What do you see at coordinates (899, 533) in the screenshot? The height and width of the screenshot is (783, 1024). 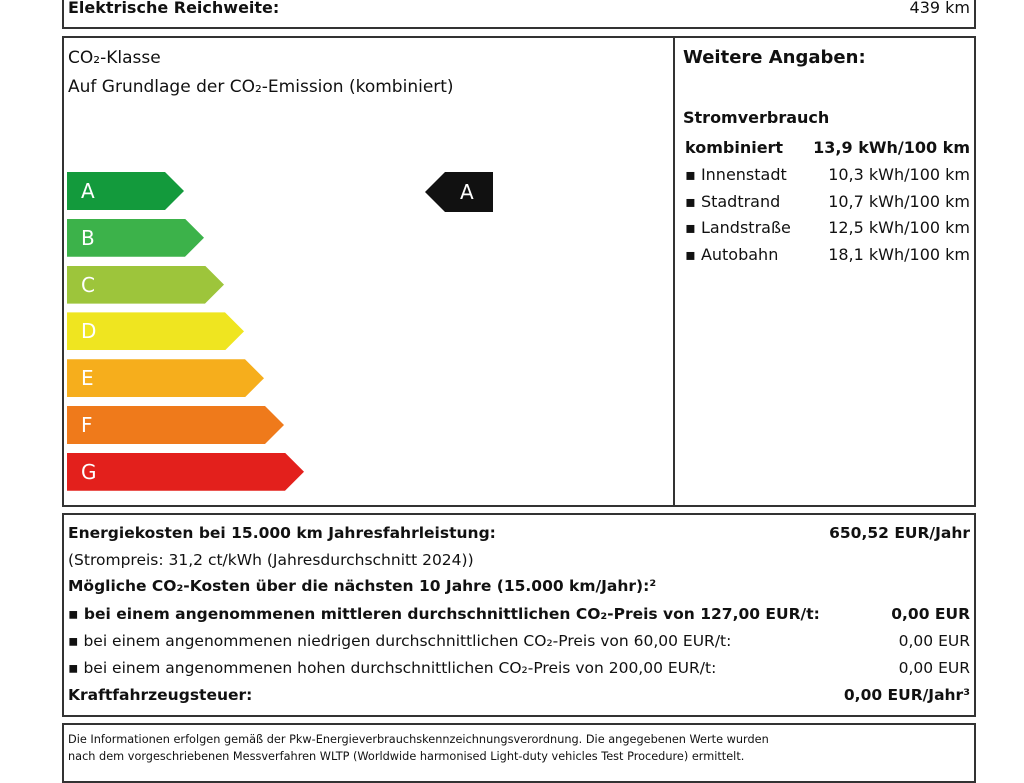 I see `cost-value: 650,52 EUR/Jahr` at bounding box center [899, 533].